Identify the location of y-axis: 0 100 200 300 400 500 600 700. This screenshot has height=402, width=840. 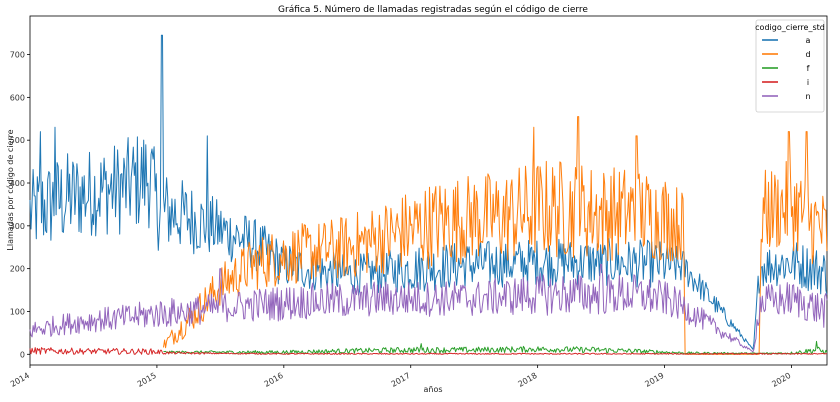
(20, 205).